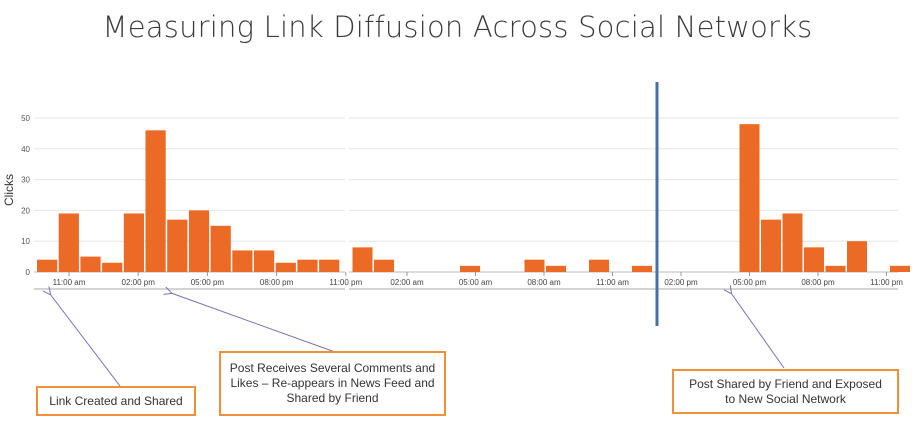 This screenshot has height=433, width=915. What do you see at coordinates (85, 340) in the screenshot?
I see `arrow-link-created` at bounding box center [85, 340].